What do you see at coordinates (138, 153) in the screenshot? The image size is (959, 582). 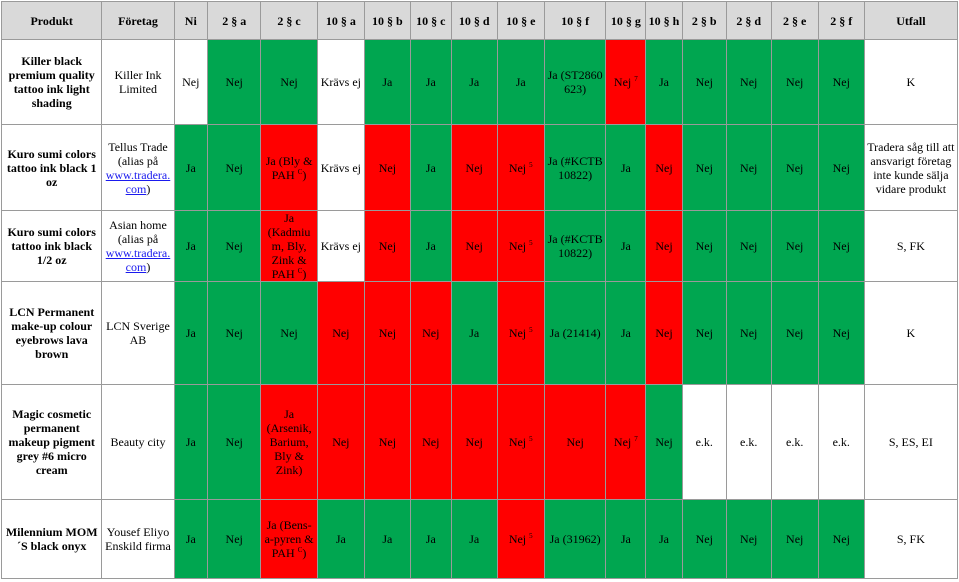 I see `company-name: Tellus Trade (alias på` at bounding box center [138, 153].